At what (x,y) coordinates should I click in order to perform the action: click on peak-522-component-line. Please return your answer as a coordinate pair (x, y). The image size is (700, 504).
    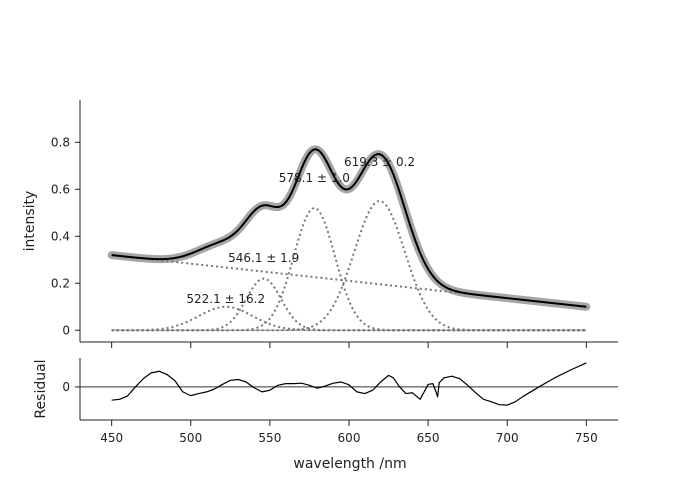
    Looking at the image, I should click on (349, 318).